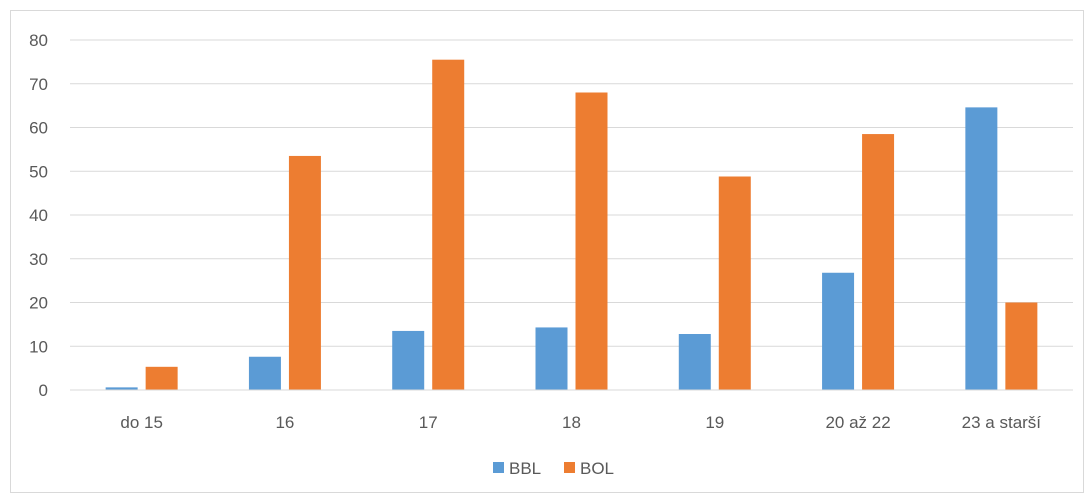 The height and width of the screenshot is (495, 1086). What do you see at coordinates (597, 468) in the screenshot?
I see `legend-label-bol: BOL` at bounding box center [597, 468].